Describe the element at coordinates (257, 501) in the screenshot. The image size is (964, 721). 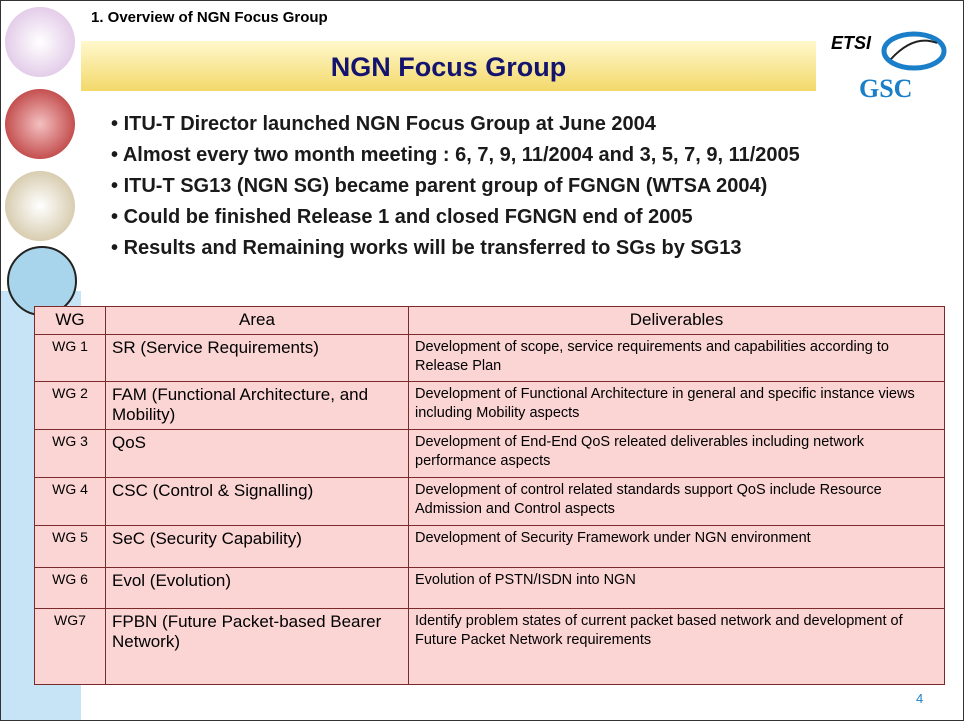
I see `table-cell: CSC (Control & Signalling)` at that location.